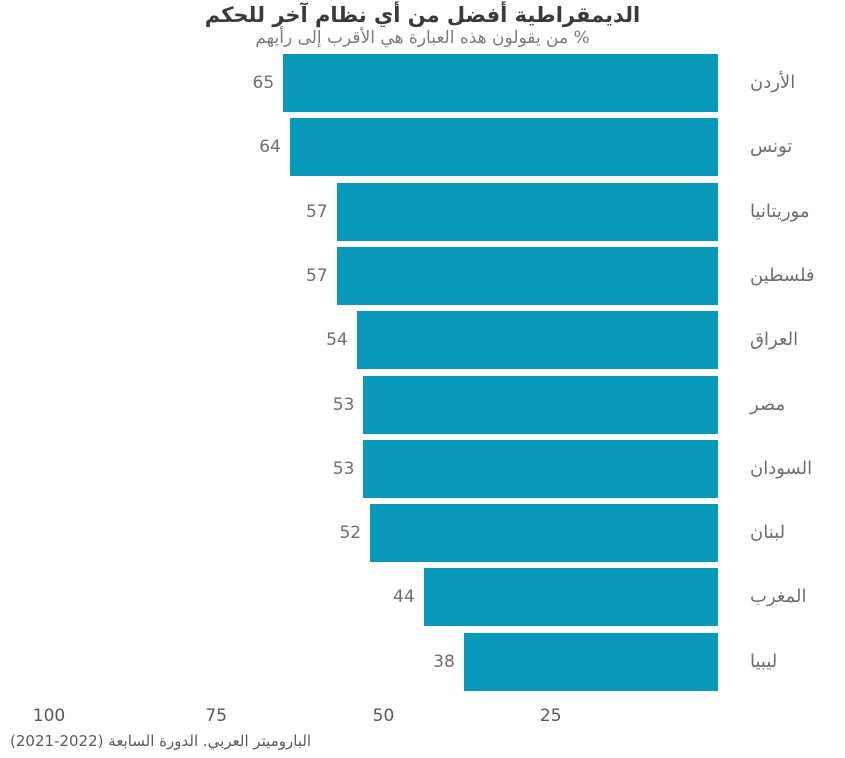 The image size is (845, 758). I want to click on bar-value-label: 54, so click(337, 340).